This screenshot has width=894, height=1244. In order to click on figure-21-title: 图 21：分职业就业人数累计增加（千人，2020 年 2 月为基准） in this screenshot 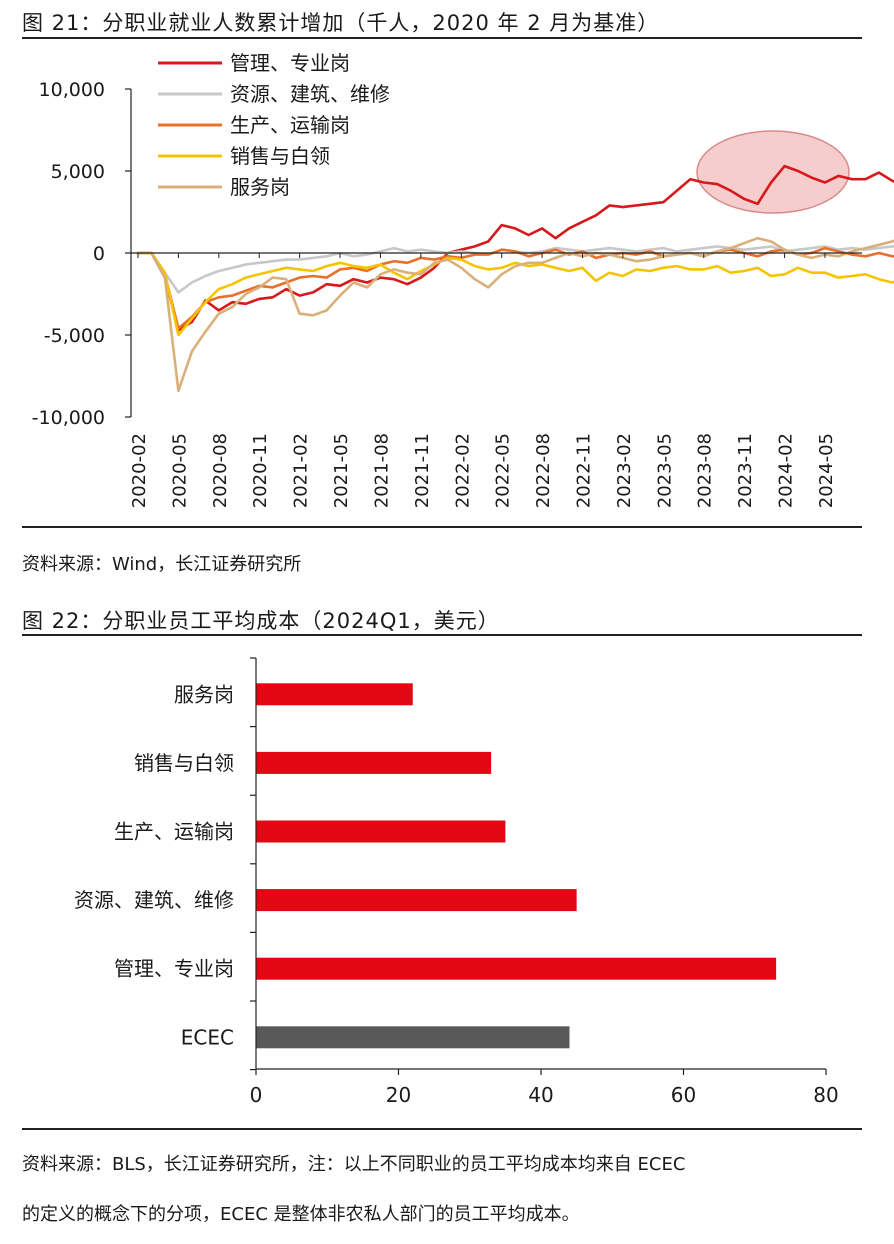, I will do `click(341, 23)`.